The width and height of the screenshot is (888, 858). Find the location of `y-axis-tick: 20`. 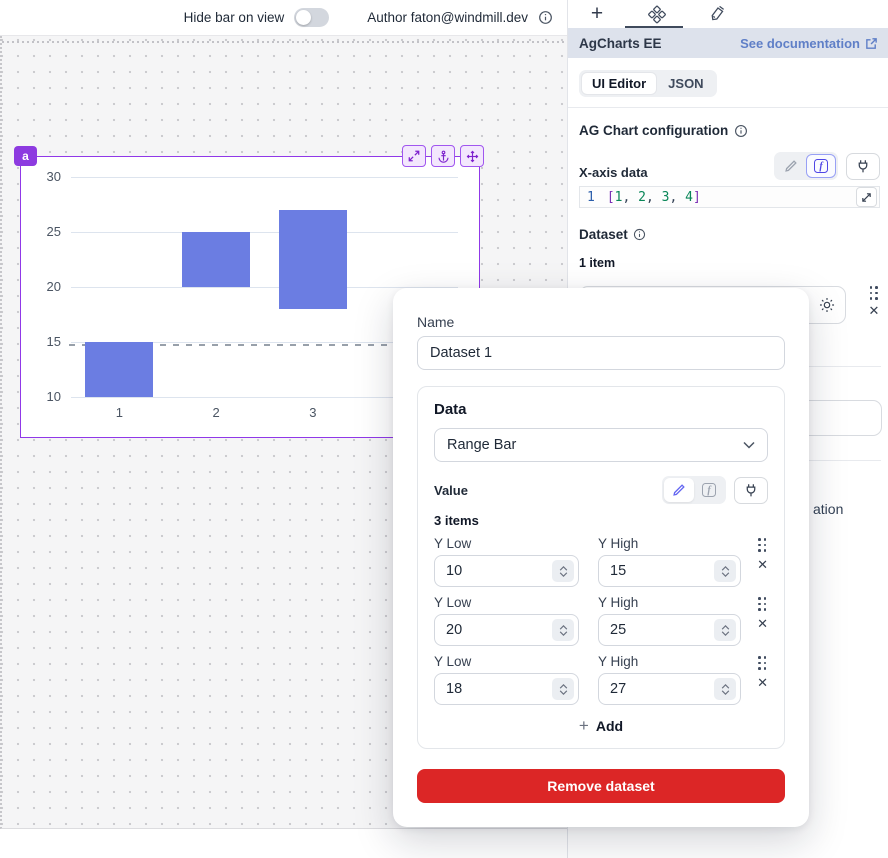

y-axis-tick: 20 is located at coordinates (53, 286).